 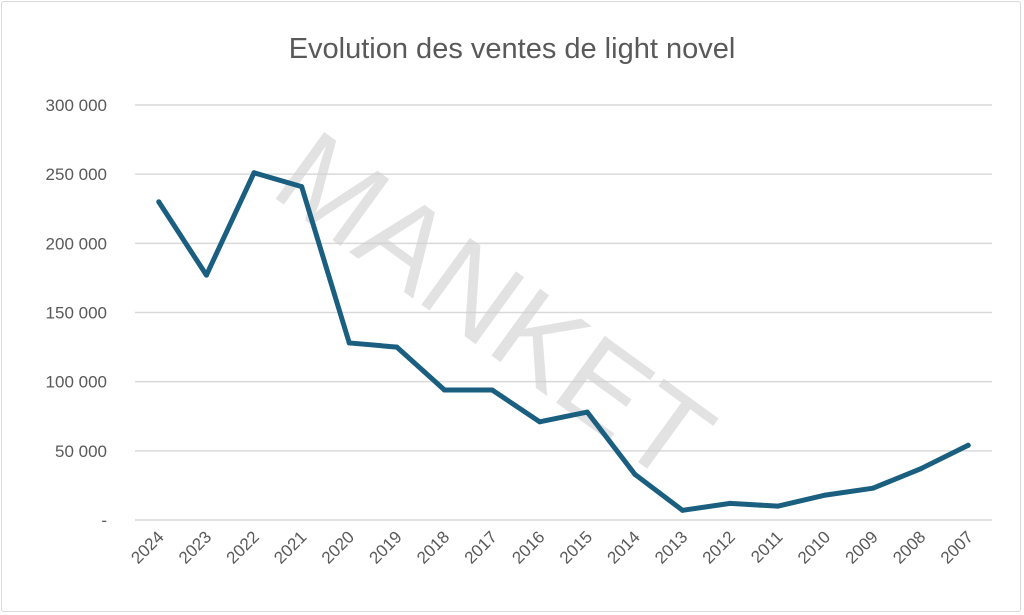 I want to click on y-tick-label: 100 000, so click(x=76, y=382).